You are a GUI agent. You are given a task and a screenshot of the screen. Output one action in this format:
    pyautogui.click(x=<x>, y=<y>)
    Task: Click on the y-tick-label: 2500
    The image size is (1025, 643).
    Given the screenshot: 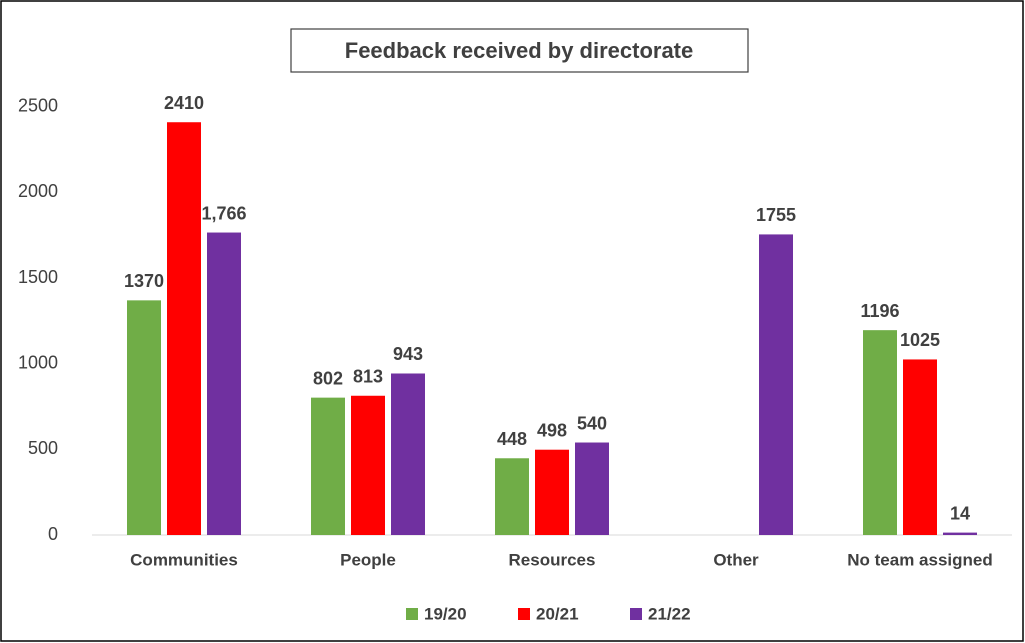 What is the action you would take?
    pyautogui.click(x=38, y=106)
    